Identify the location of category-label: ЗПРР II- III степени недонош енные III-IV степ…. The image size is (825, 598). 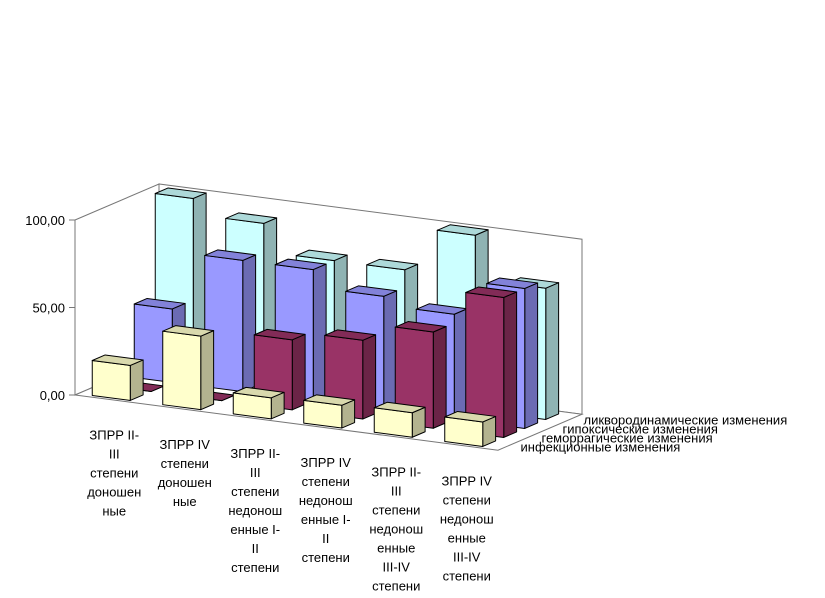
(396, 528).